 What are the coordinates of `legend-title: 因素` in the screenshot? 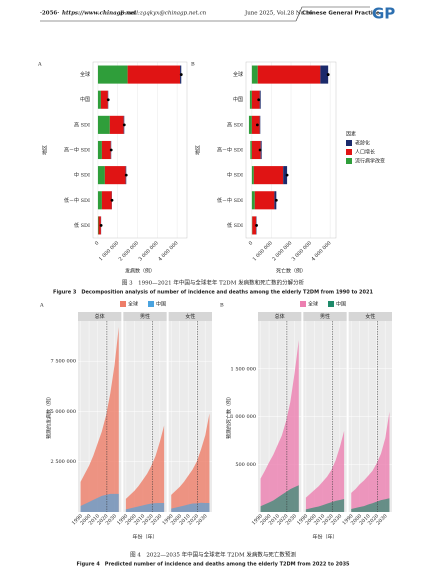 It's located at (351, 134).